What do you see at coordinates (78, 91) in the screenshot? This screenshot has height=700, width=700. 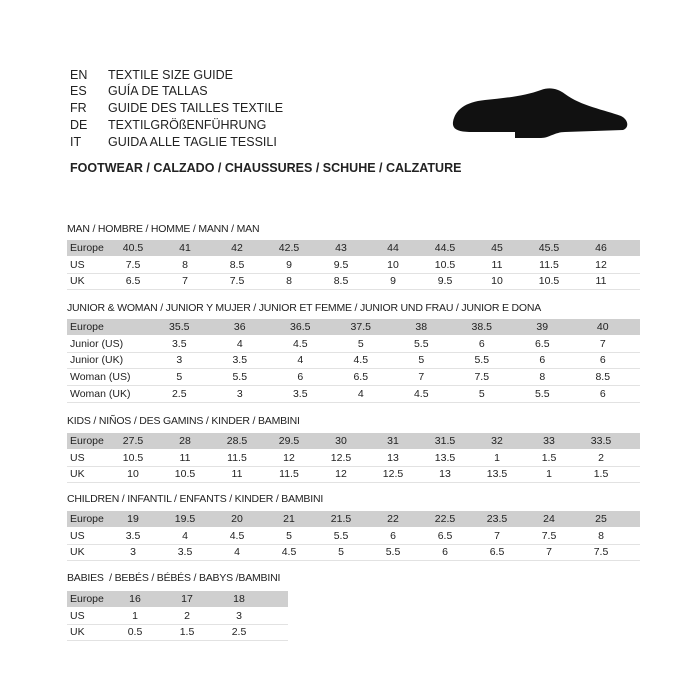 I see `language-code: ES` at bounding box center [78, 91].